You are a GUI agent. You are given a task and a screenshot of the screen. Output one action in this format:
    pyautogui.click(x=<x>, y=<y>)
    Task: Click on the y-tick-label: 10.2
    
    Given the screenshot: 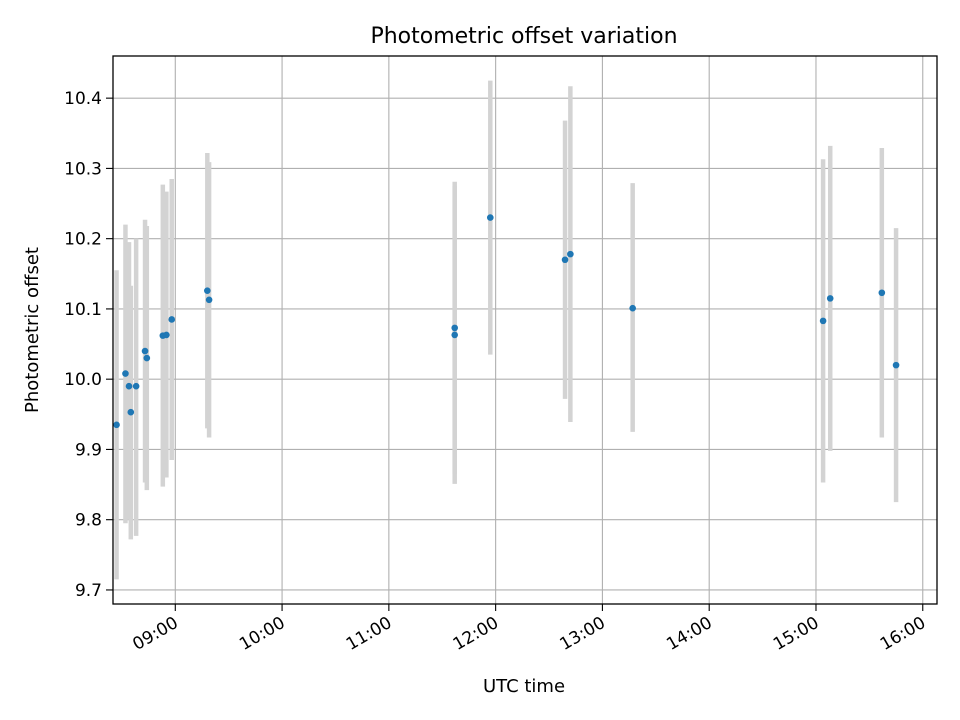 What is the action you would take?
    pyautogui.click(x=83, y=240)
    